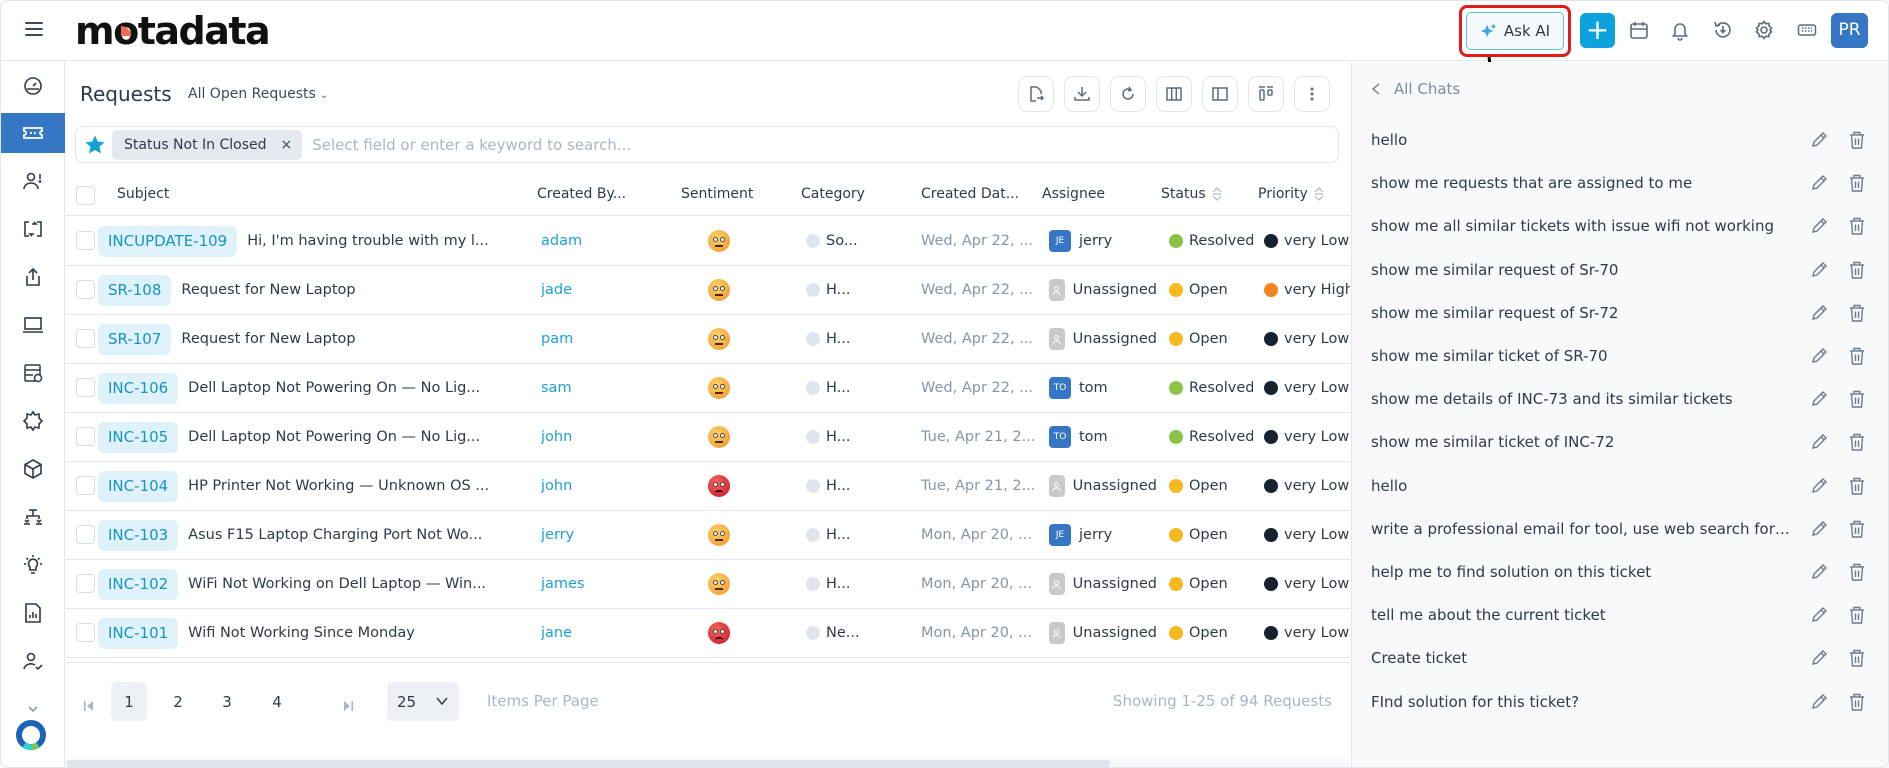  I want to click on chat-title: show me requests that are assigned to me, so click(1532, 183).